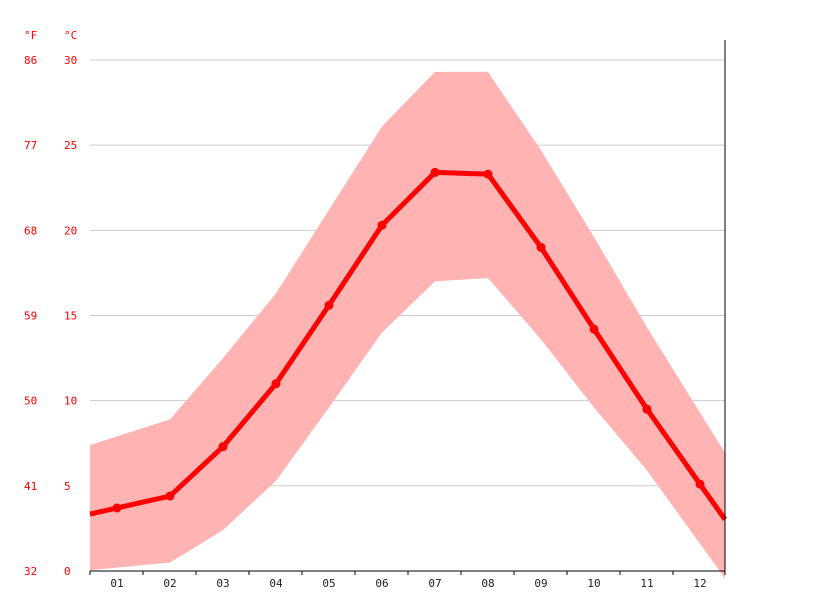  What do you see at coordinates (70, 316) in the screenshot?
I see `y-tick-celsius: 15` at bounding box center [70, 316].